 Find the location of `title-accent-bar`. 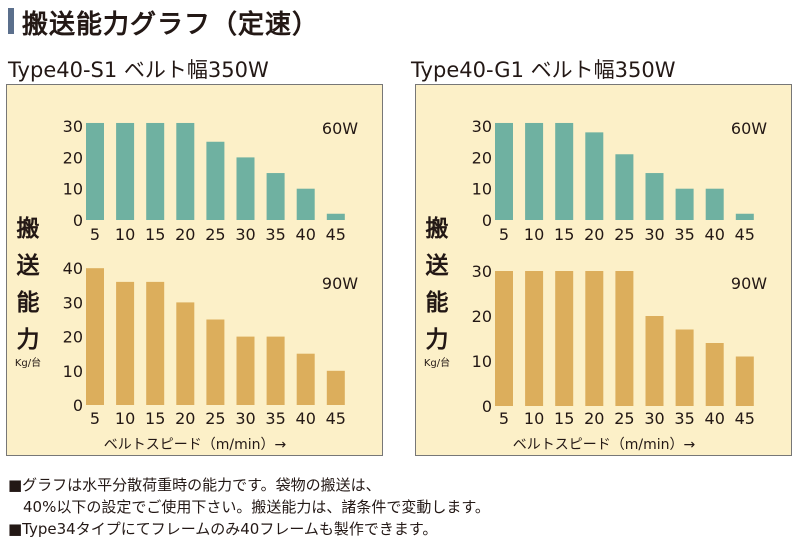

title-accent-bar is located at coordinates (11, 21).